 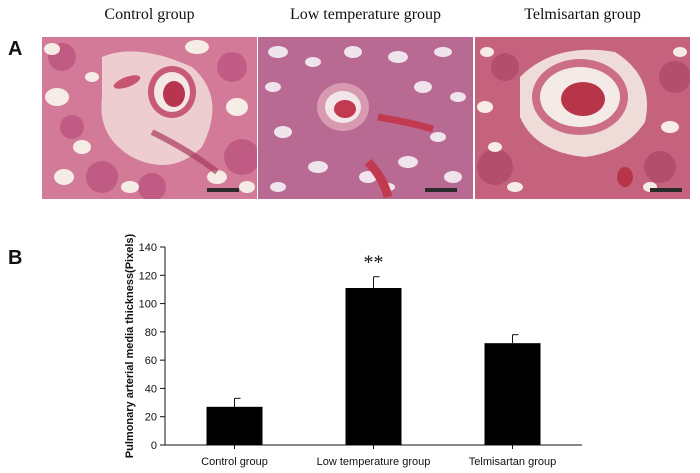 What do you see at coordinates (365, 14) in the screenshot?
I see `micrograph-title-low-temperature: Low temperature group` at bounding box center [365, 14].